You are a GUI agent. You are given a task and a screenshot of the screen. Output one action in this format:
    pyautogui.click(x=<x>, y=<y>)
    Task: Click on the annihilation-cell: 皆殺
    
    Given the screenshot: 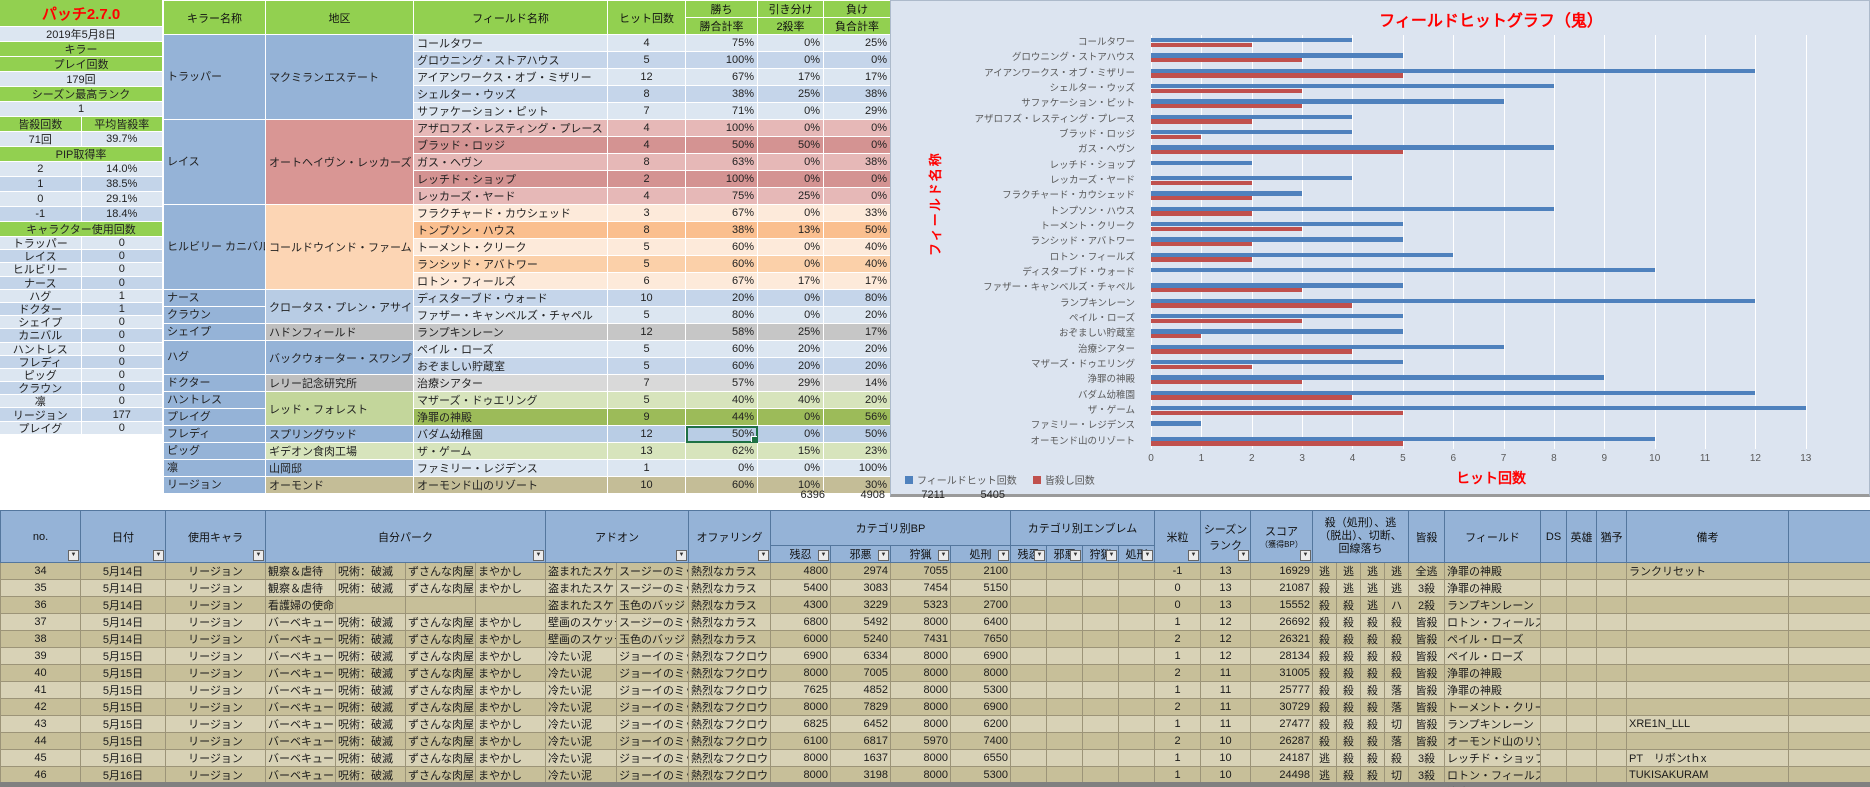 What is the action you would take?
    pyautogui.click(x=1427, y=724)
    